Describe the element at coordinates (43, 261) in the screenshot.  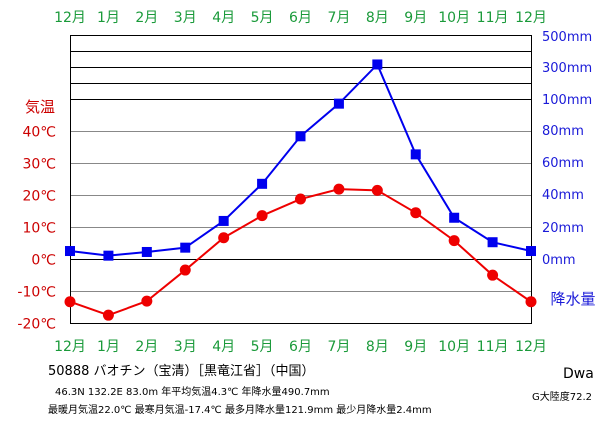
I see `temperature-tick-label: 0℃` at that location.